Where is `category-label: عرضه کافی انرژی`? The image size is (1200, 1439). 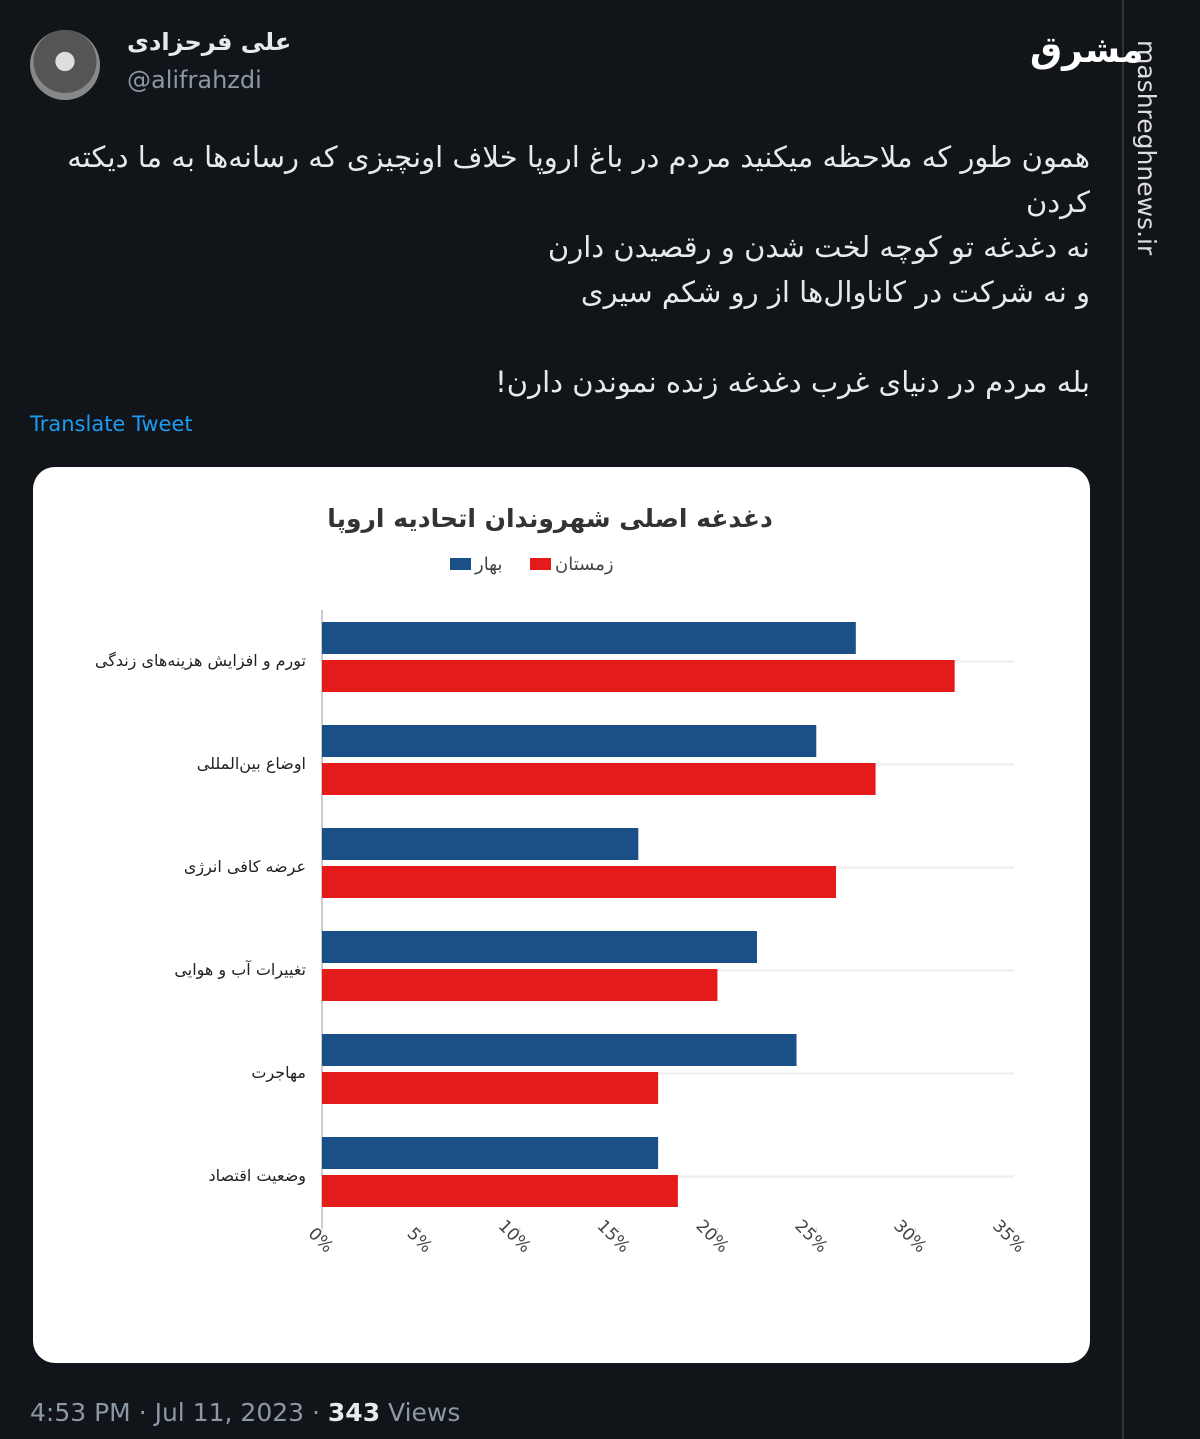
category-label: عرضه کافی انرژی is located at coordinates (245, 867).